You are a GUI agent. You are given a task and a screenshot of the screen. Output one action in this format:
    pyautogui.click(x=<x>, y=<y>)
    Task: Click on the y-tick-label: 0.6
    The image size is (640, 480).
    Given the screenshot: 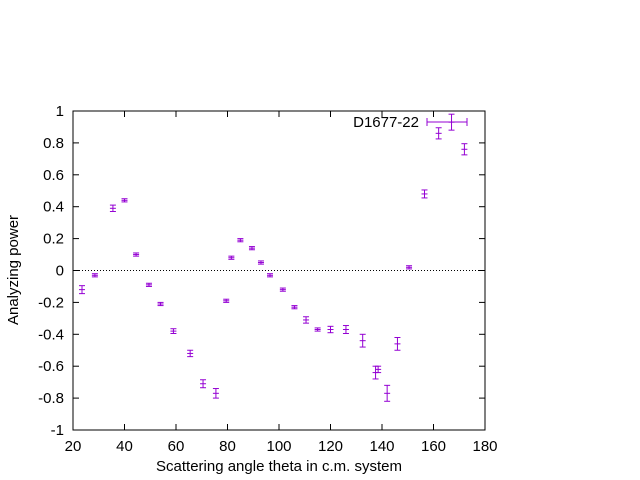 What is the action you would take?
    pyautogui.click(x=53, y=175)
    